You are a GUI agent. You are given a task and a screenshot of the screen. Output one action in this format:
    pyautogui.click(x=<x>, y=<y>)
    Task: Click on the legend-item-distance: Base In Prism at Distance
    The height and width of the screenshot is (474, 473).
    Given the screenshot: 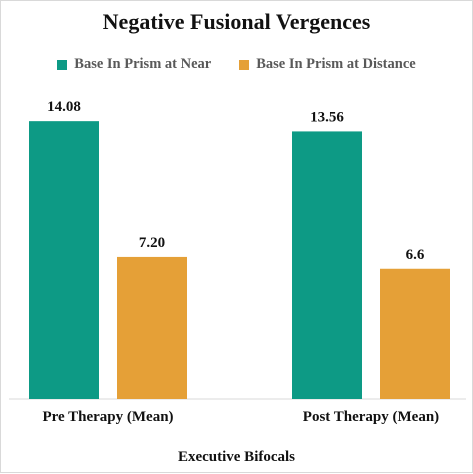 What is the action you would take?
    pyautogui.click(x=327, y=64)
    